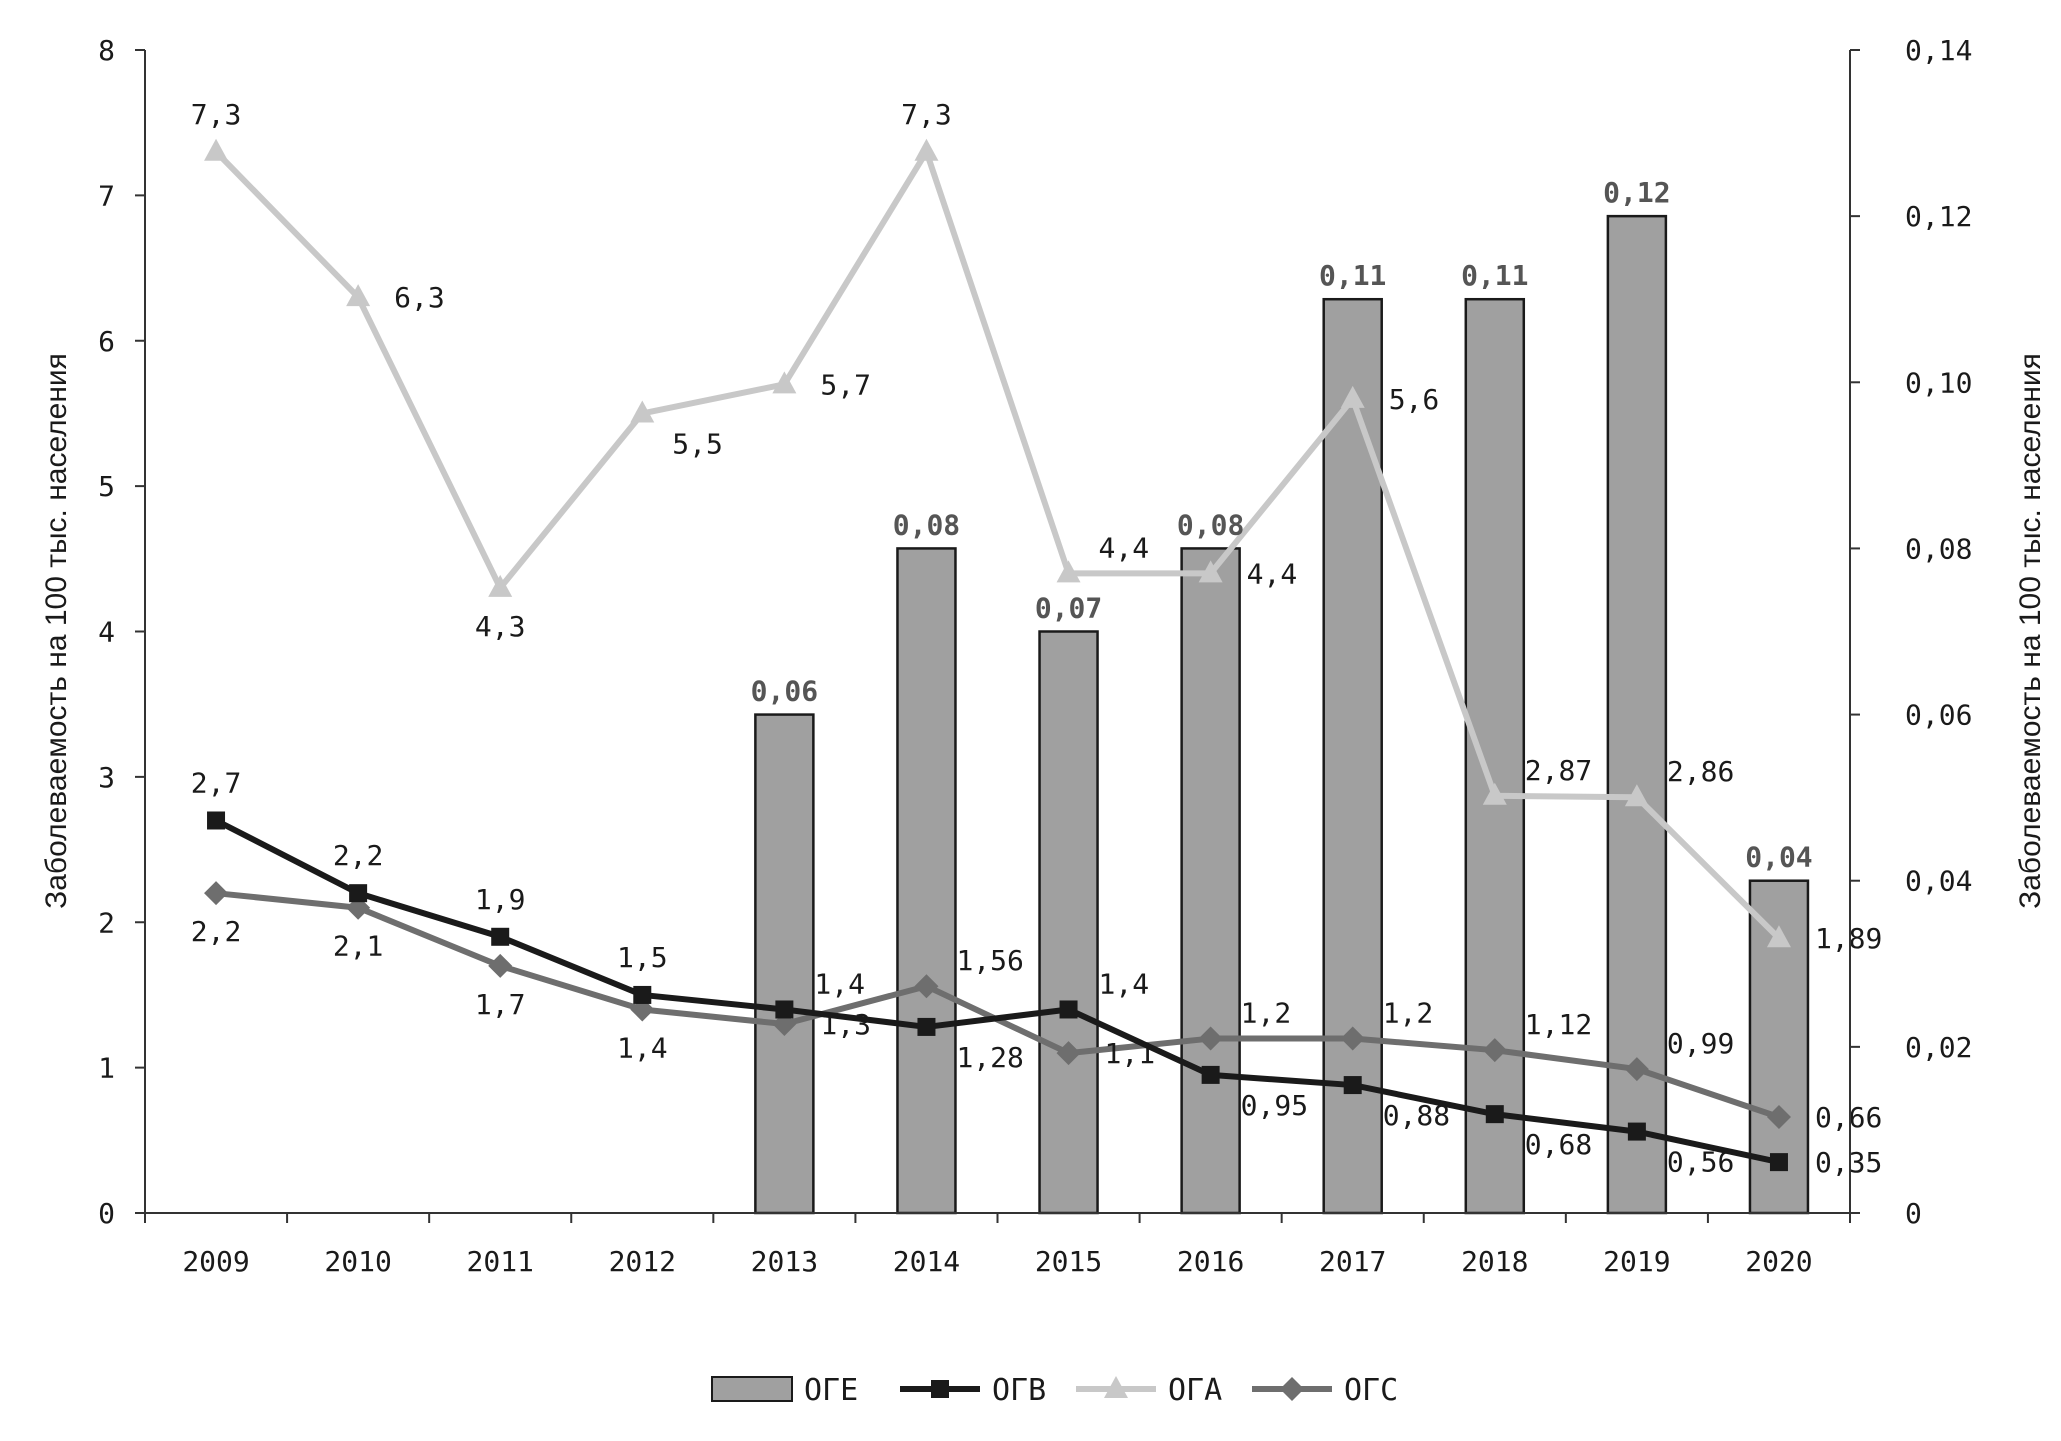 This screenshot has height=1441, width=2061. I want to click on data-label-ogv: 0,35, so click(1848, 1162).